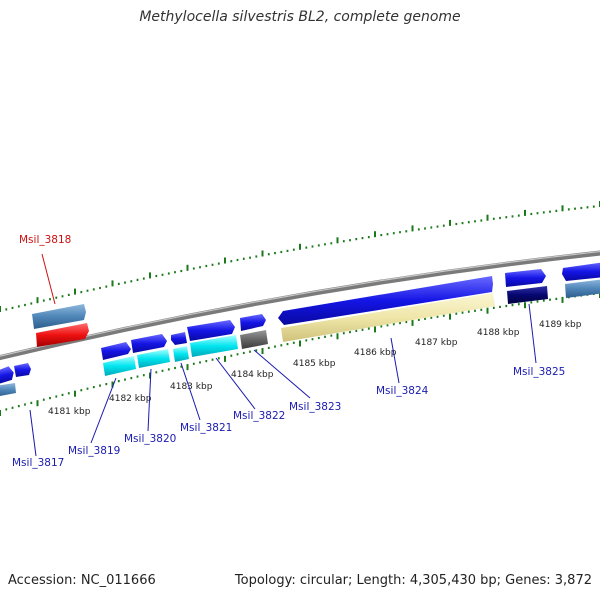 The image size is (600, 600). Describe the element at coordinates (7, 375) in the screenshot. I see `gene-msil-3817-arrow` at that location.